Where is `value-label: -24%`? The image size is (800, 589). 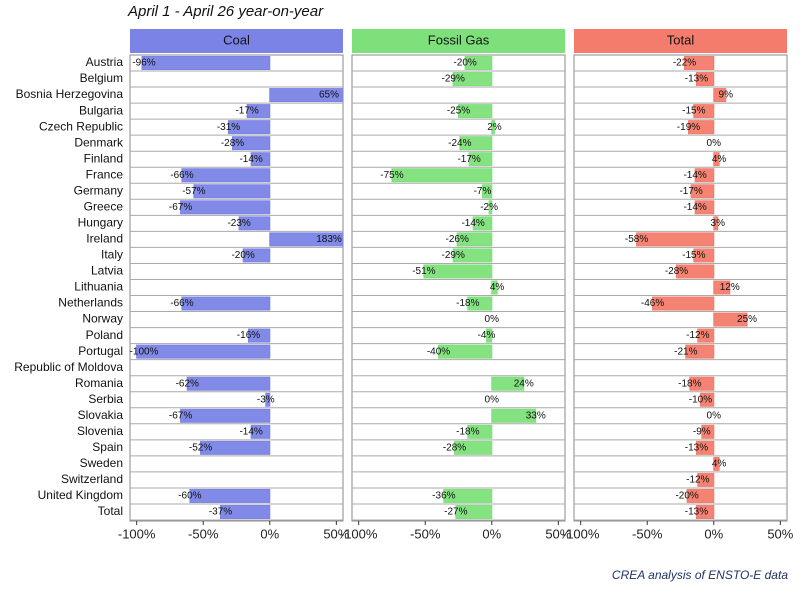
value-label: -24% is located at coordinates (459, 143).